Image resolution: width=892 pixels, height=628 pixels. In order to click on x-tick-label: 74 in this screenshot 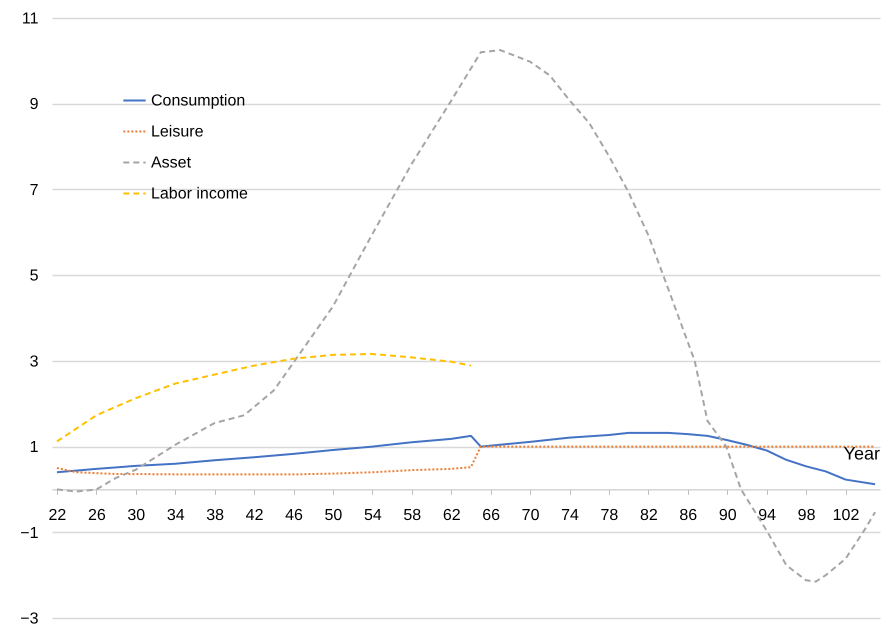, I will do `click(570, 515)`.